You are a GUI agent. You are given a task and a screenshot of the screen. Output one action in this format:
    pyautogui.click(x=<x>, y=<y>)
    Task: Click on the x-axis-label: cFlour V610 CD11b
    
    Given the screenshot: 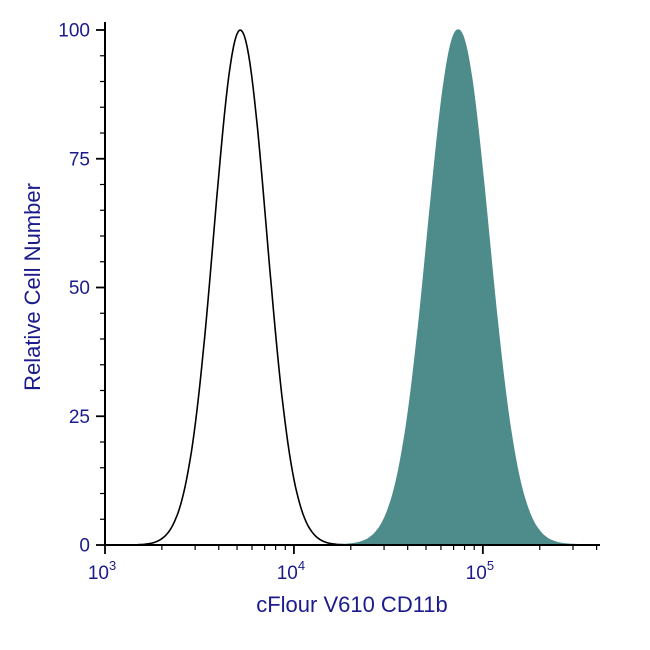 What is the action you would take?
    pyautogui.click(x=352, y=604)
    